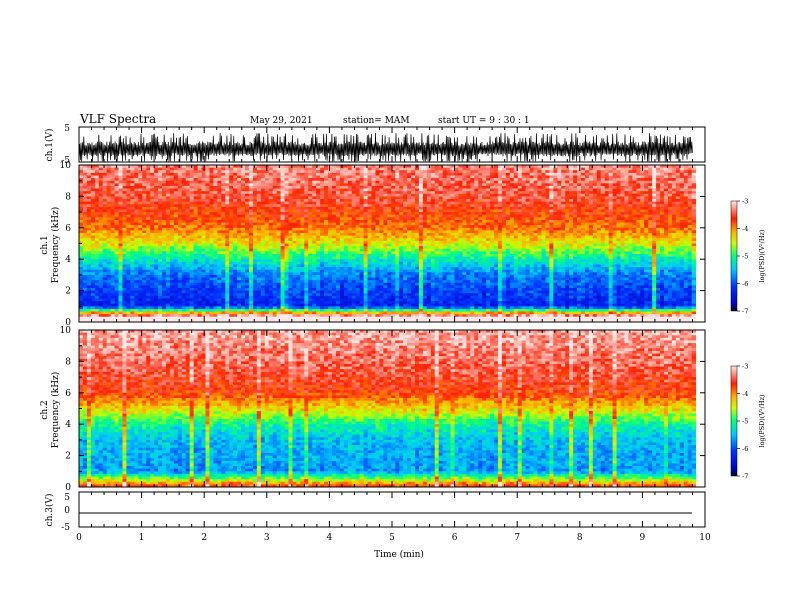 This screenshot has height=612, width=792. Describe the element at coordinates (385, 147) in the screenshot. I see `ch1-waveform-trace` at that location.